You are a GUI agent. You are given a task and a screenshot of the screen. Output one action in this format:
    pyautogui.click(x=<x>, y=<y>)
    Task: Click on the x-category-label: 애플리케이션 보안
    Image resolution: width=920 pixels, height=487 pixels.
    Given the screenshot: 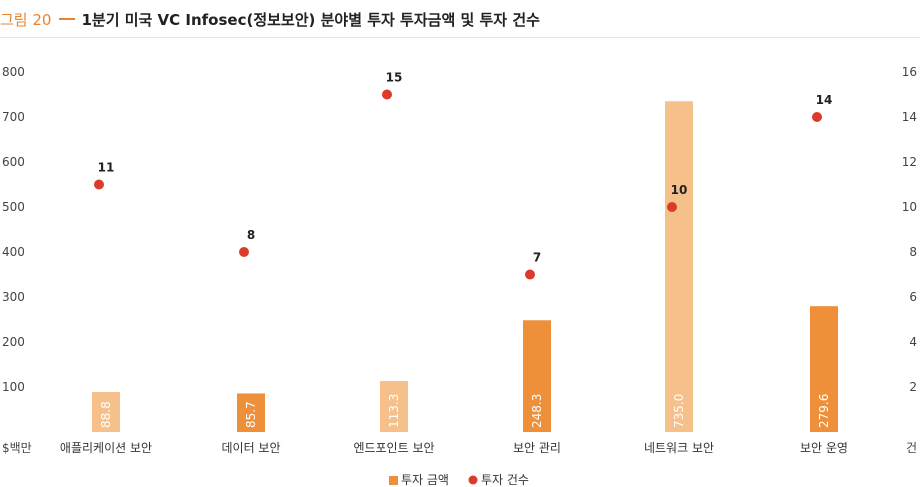 What is the action you would take?
    pyautogui.click(x=106, y=448)
    